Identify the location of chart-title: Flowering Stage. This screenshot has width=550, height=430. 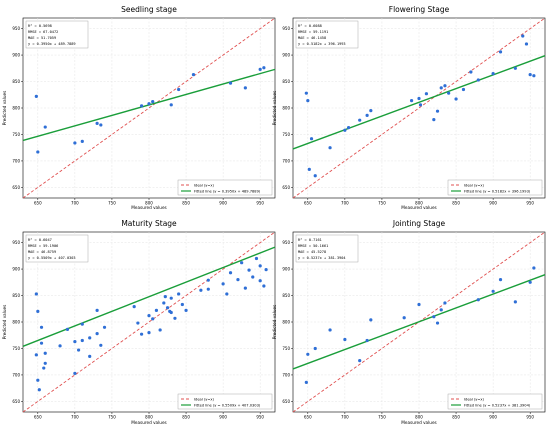
(419, 9).